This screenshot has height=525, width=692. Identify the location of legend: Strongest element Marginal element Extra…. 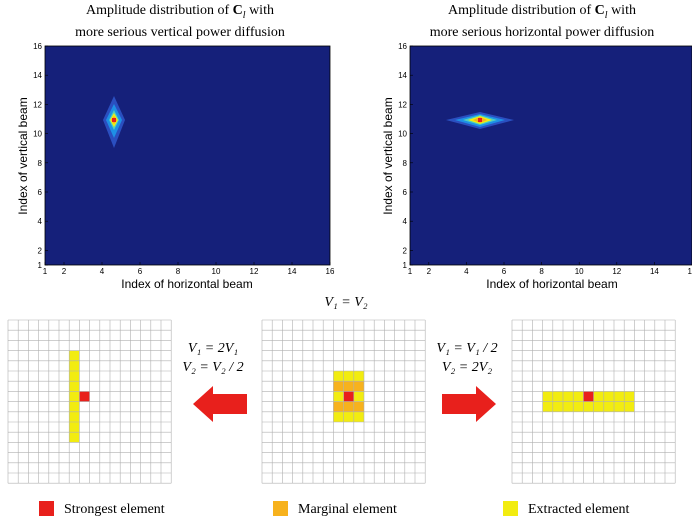
(334, 509).